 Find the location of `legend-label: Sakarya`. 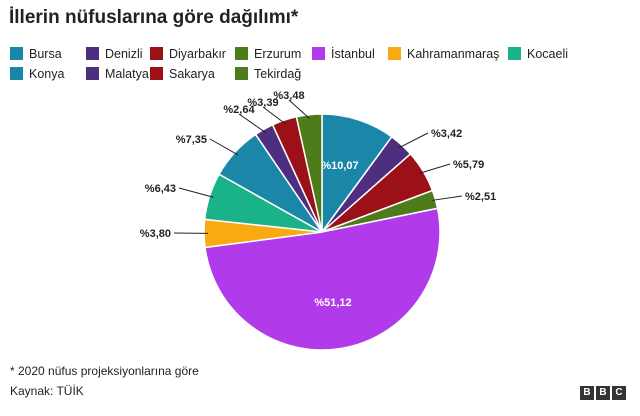

legend-label: Sakarya is located at coordinates (192, 74).